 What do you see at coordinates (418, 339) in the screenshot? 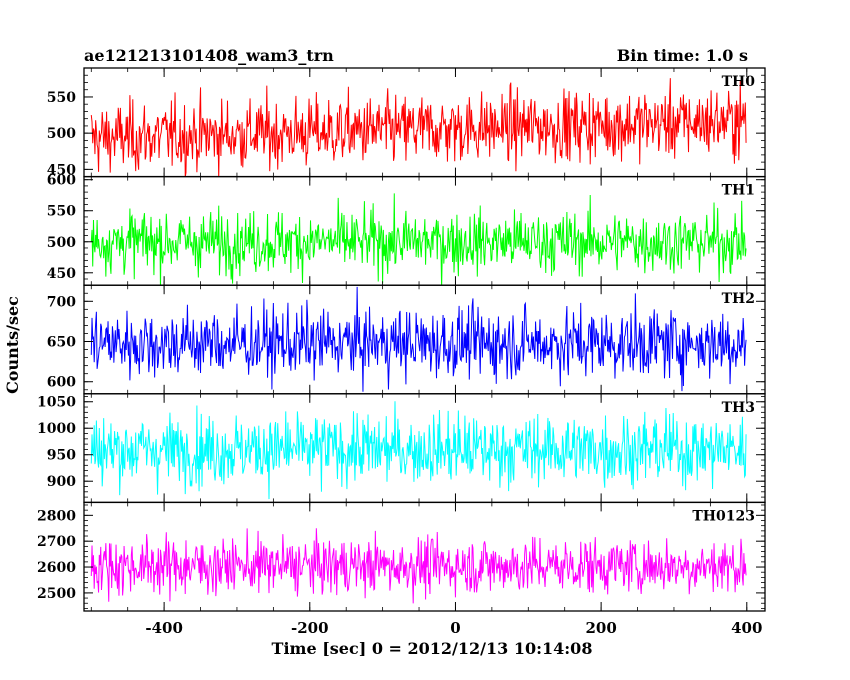
I see `series-line-th2` at bounding box center [418, 339].